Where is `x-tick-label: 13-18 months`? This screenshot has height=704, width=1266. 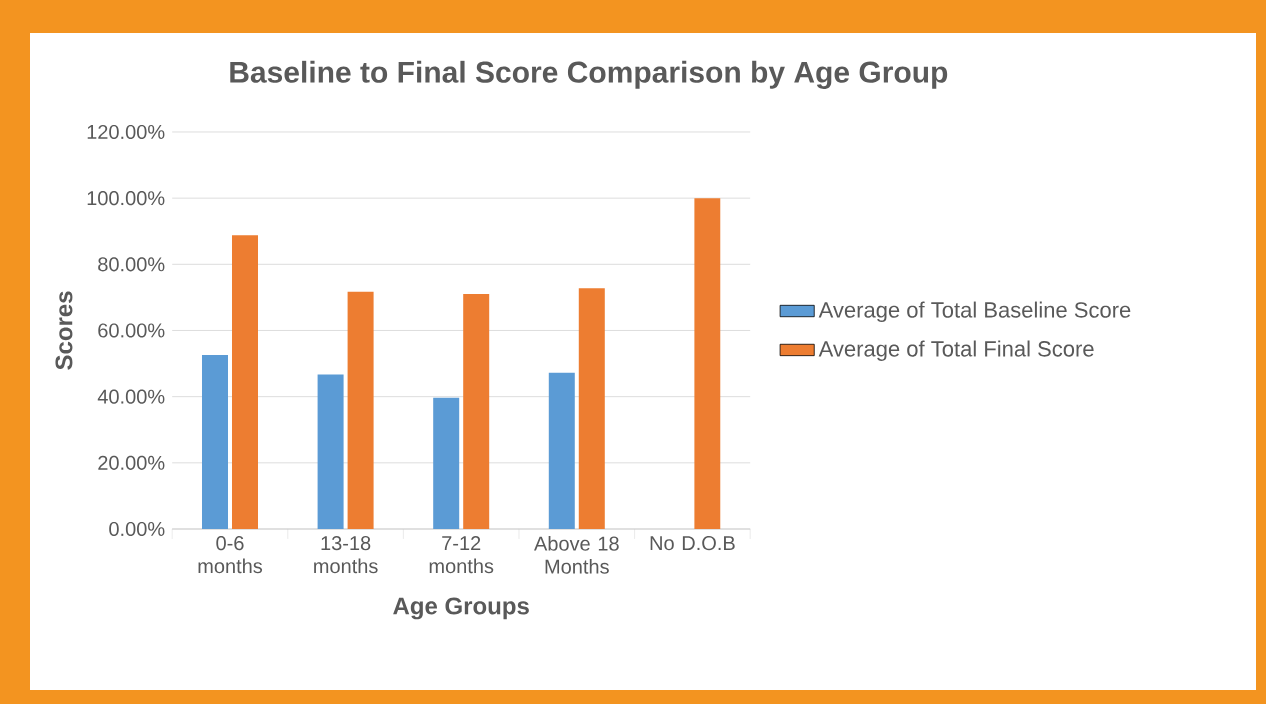 x-tick-label: 13-18 months is located at coordinates (346, 555).